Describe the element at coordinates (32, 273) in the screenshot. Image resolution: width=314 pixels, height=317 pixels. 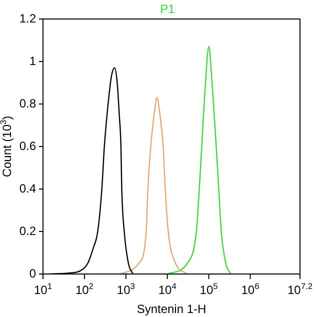
I see `y-tick-label: 0` at that location.